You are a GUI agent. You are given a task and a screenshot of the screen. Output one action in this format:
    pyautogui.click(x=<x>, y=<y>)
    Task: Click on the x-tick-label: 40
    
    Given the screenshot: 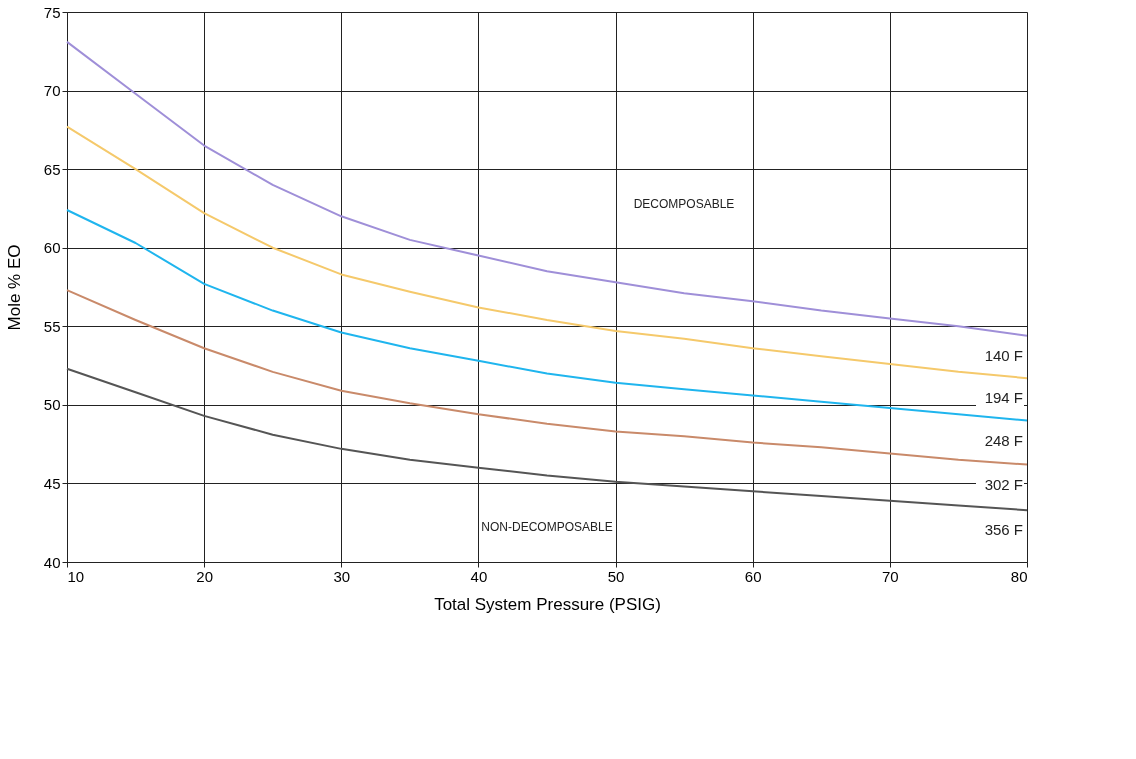 What is the action you would take?
    pyautogui.click(x=479, y=576)
    